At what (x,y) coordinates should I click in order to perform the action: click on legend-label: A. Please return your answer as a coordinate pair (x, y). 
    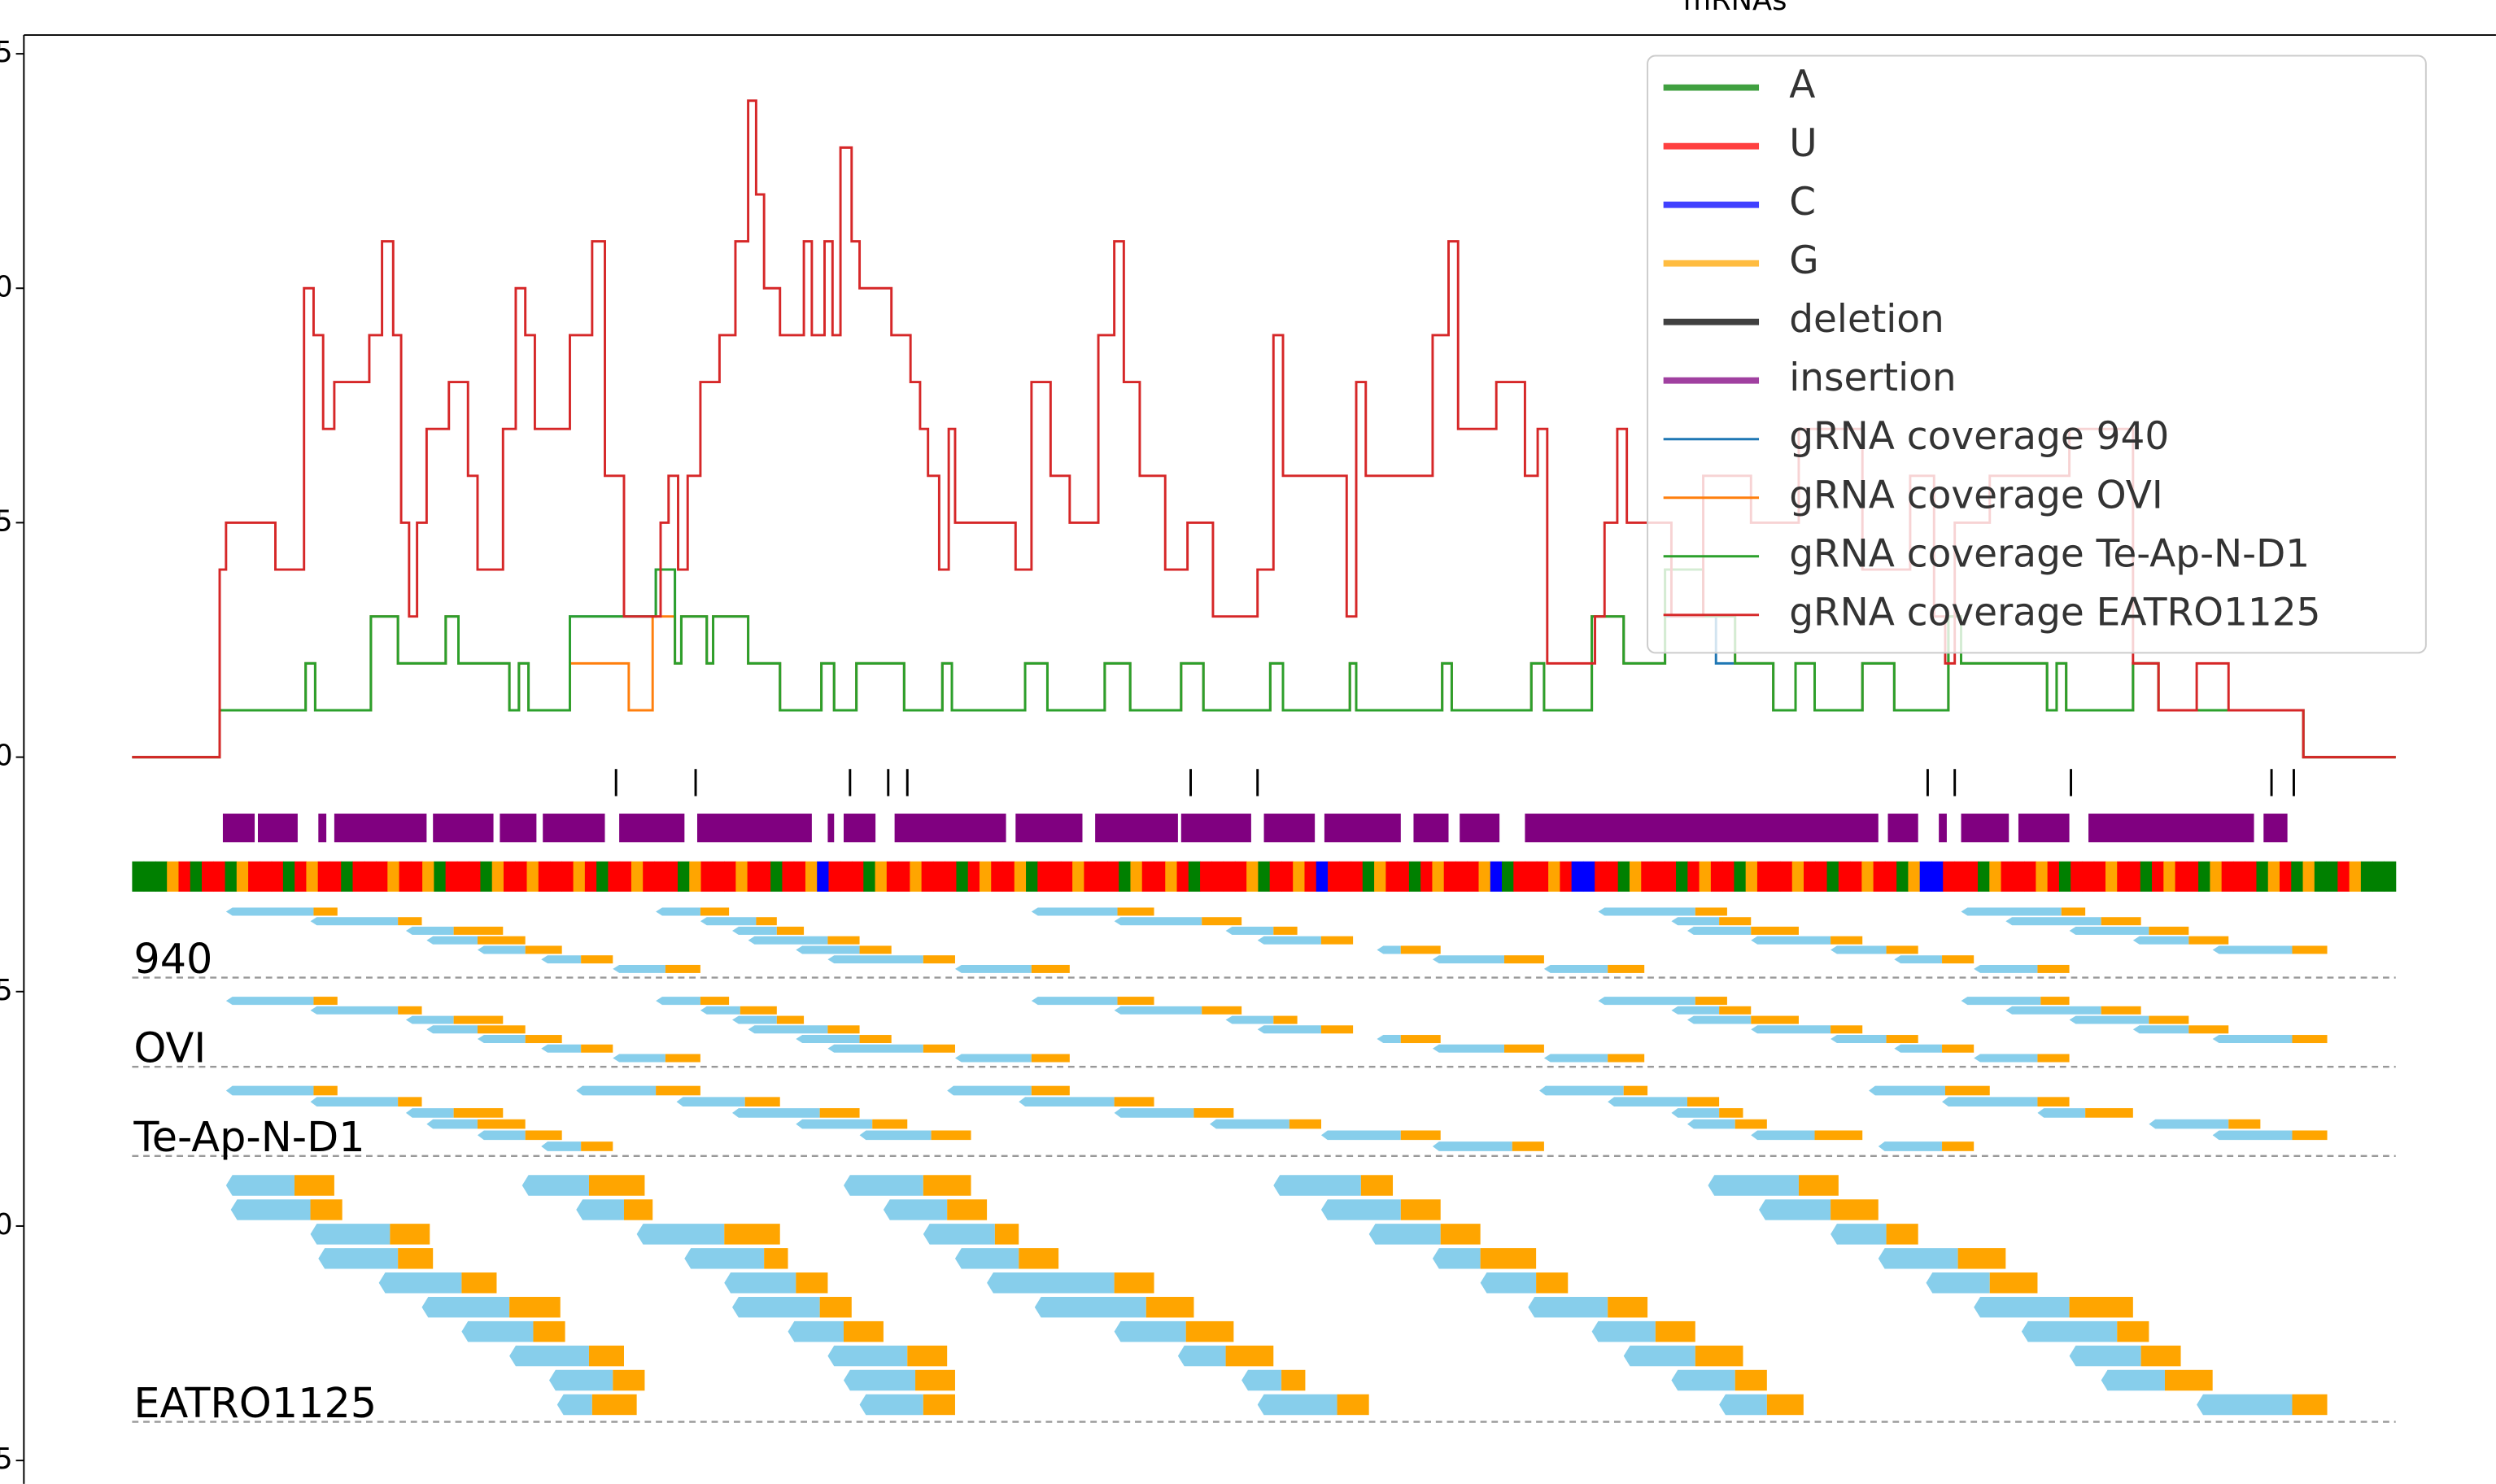
    Looking at the image, I should click on (1802, 85).